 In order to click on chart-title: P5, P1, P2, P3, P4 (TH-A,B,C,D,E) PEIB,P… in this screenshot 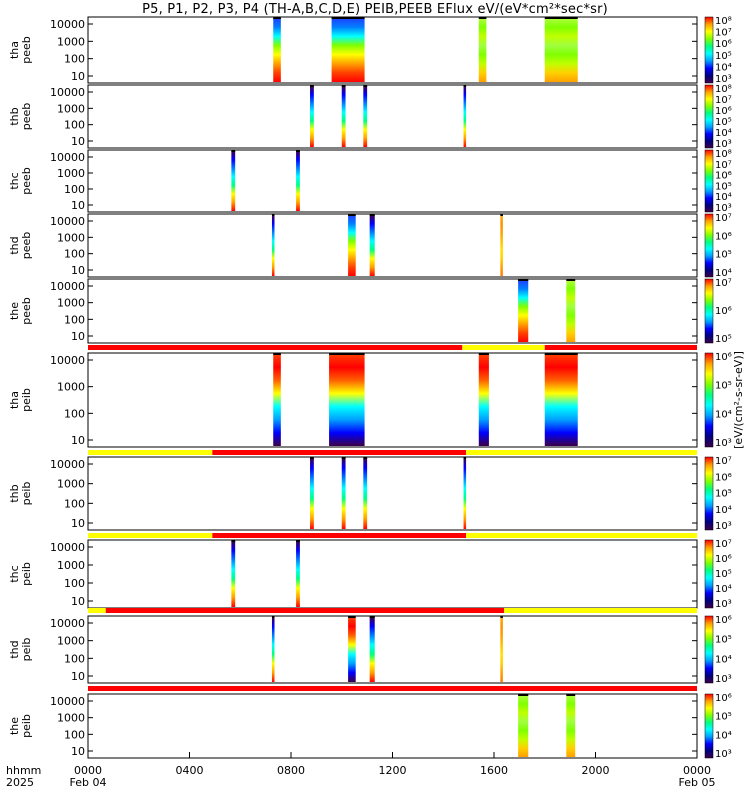, I will do `click(375, 9)`.